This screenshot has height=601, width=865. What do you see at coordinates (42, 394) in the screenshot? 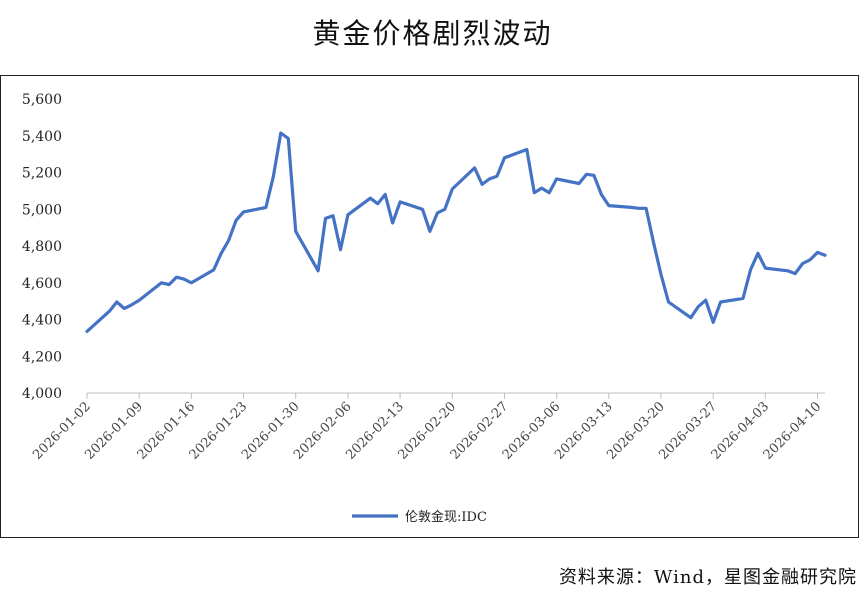
I see `y-tick-label: 4,000` at bounding box center [42, 394].